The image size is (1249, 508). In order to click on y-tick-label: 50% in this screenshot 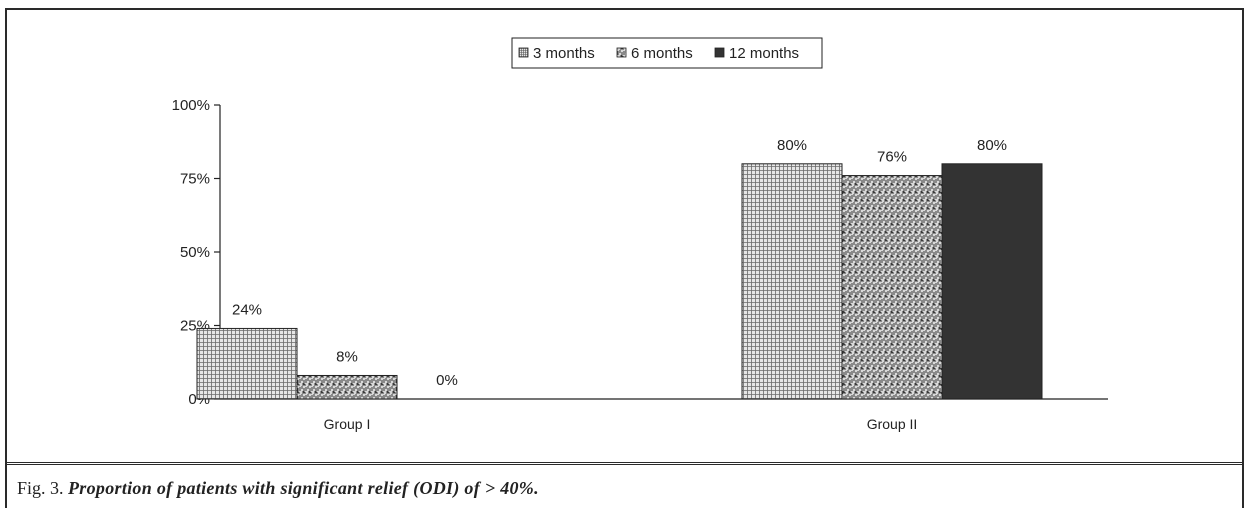, I will do `click(195, 252)`.